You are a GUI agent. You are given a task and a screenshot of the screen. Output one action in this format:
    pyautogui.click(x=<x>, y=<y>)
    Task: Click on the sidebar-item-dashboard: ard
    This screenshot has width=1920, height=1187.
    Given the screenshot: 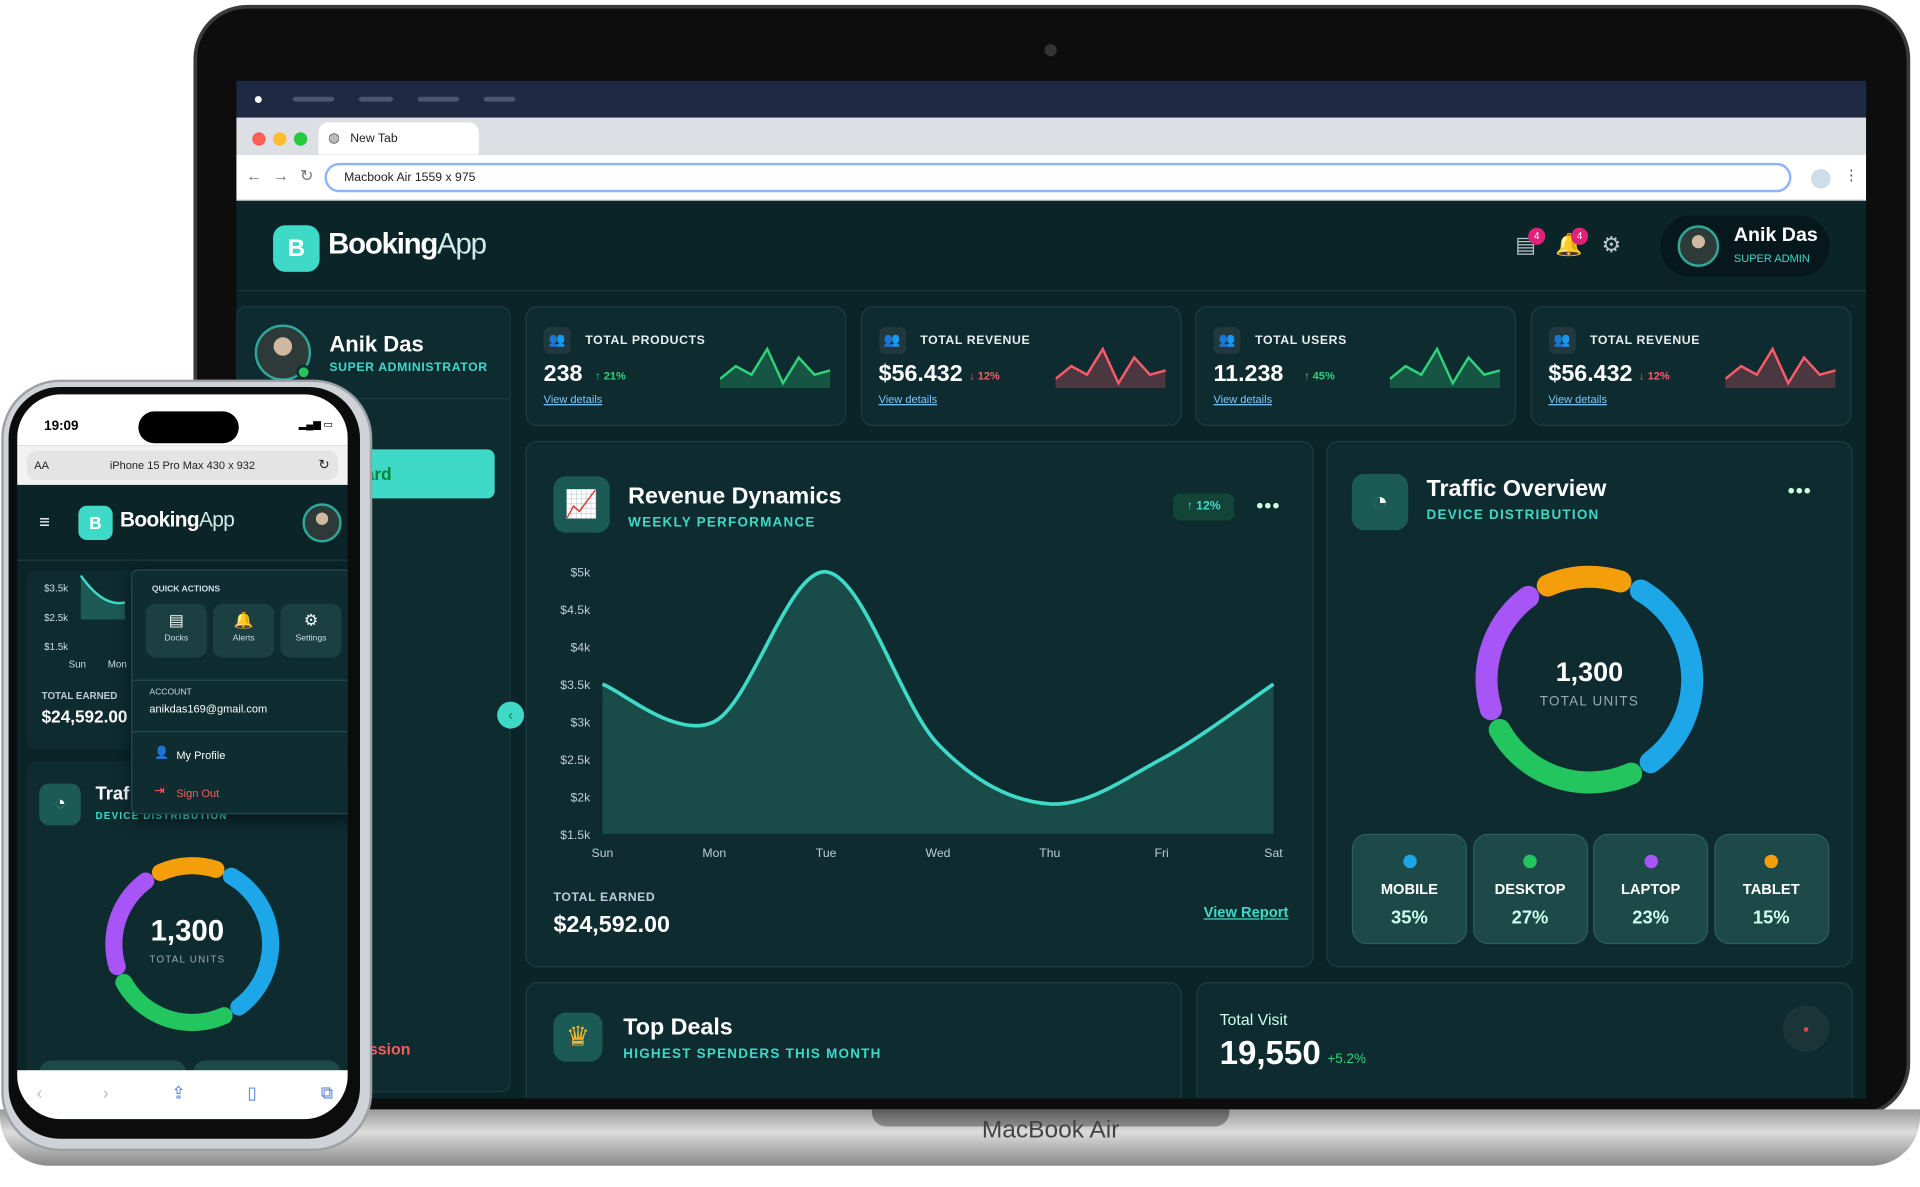 What is the action you would take?
    pyautogui.click(x=429, y=474)
    